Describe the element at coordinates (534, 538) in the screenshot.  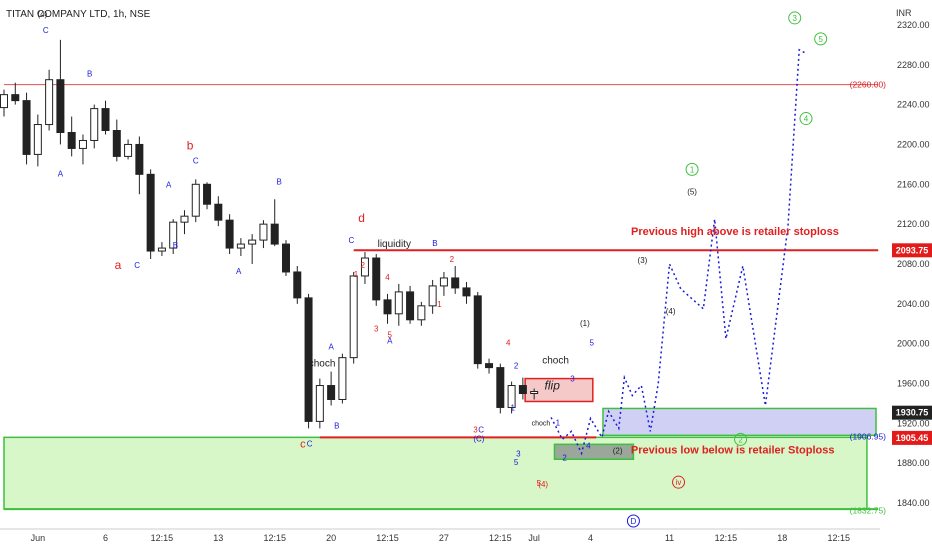
I see `x-tick-label: Jul` at that location.